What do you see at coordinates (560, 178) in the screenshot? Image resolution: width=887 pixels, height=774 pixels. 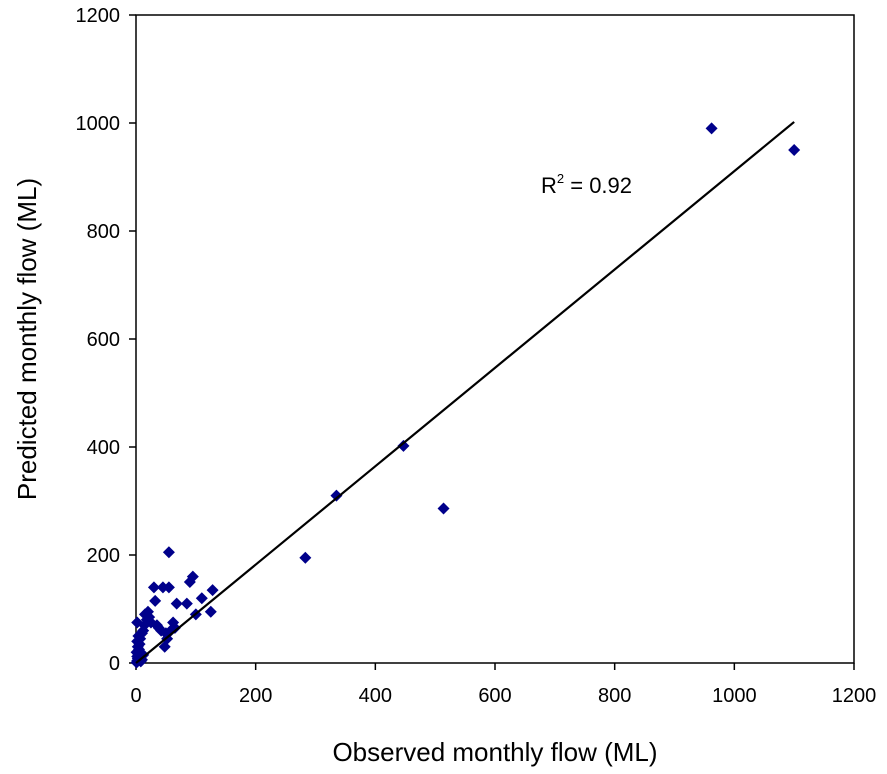 I see `r-squared-superscript: 2` at bounding box center [560, 178].